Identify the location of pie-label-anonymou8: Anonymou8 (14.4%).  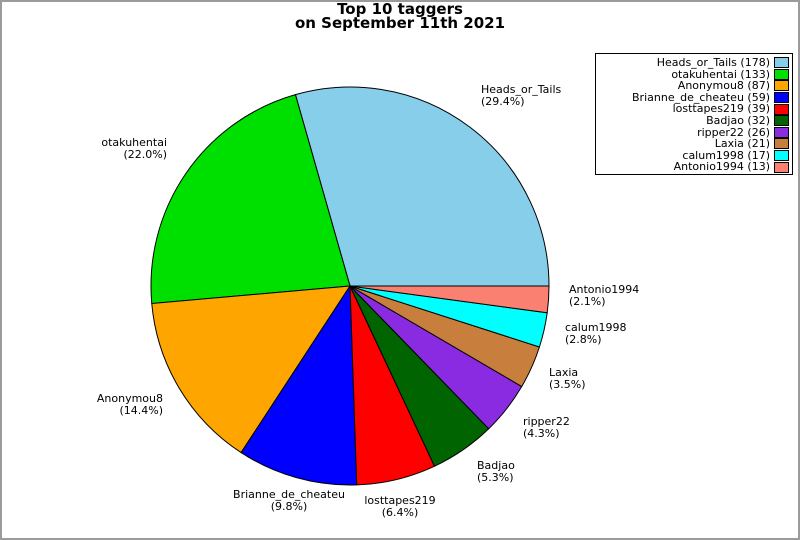
(130, 404).